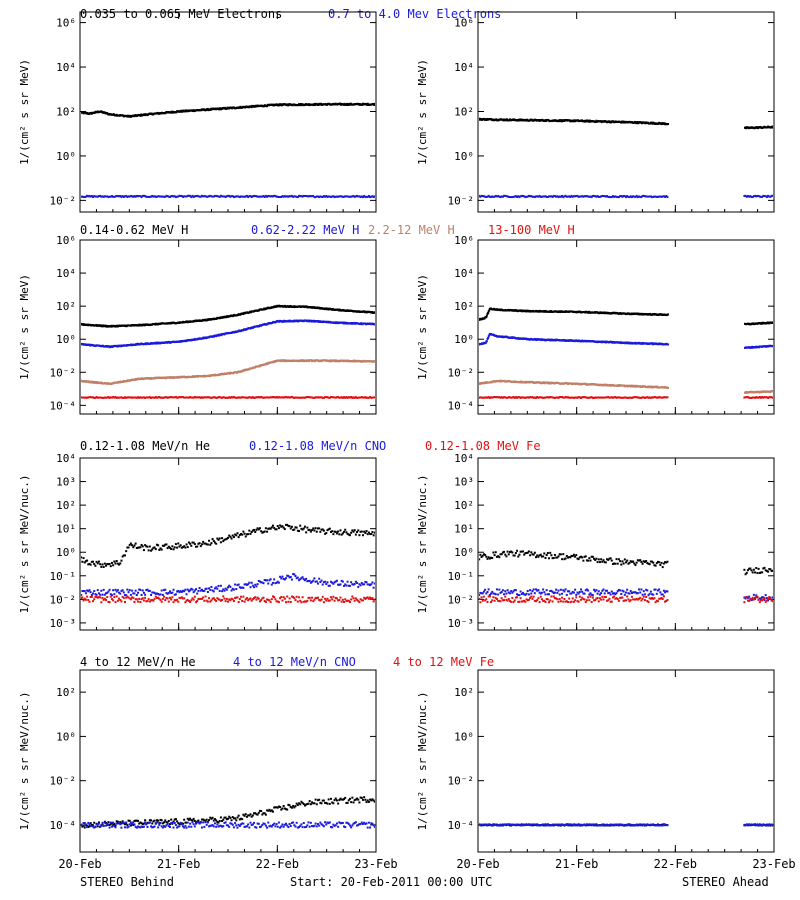 This screenshot has width=800, height=900. I want to click on y-tick-label: 10⁴, so click(464, 273).